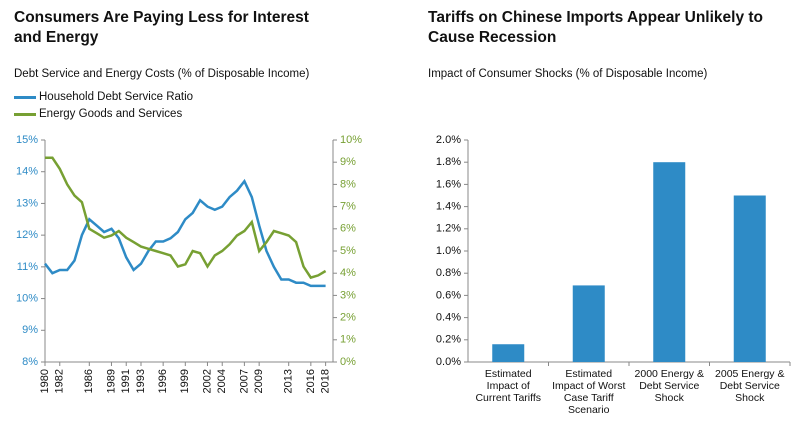 The height and width of the screenshot is (426, 800). I want to click on x-tick-label: 2007, so click(244, 381).